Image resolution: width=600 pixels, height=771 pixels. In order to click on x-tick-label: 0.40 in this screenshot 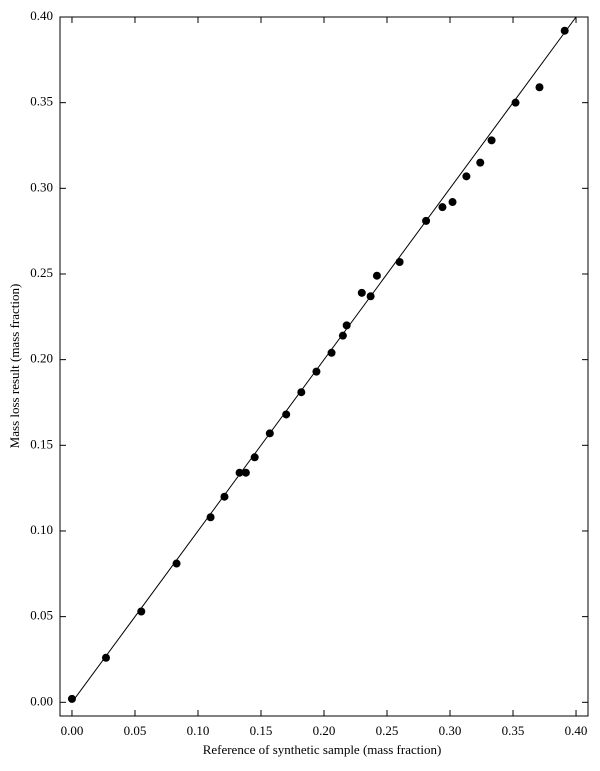, I will do `click(576, 730)`.